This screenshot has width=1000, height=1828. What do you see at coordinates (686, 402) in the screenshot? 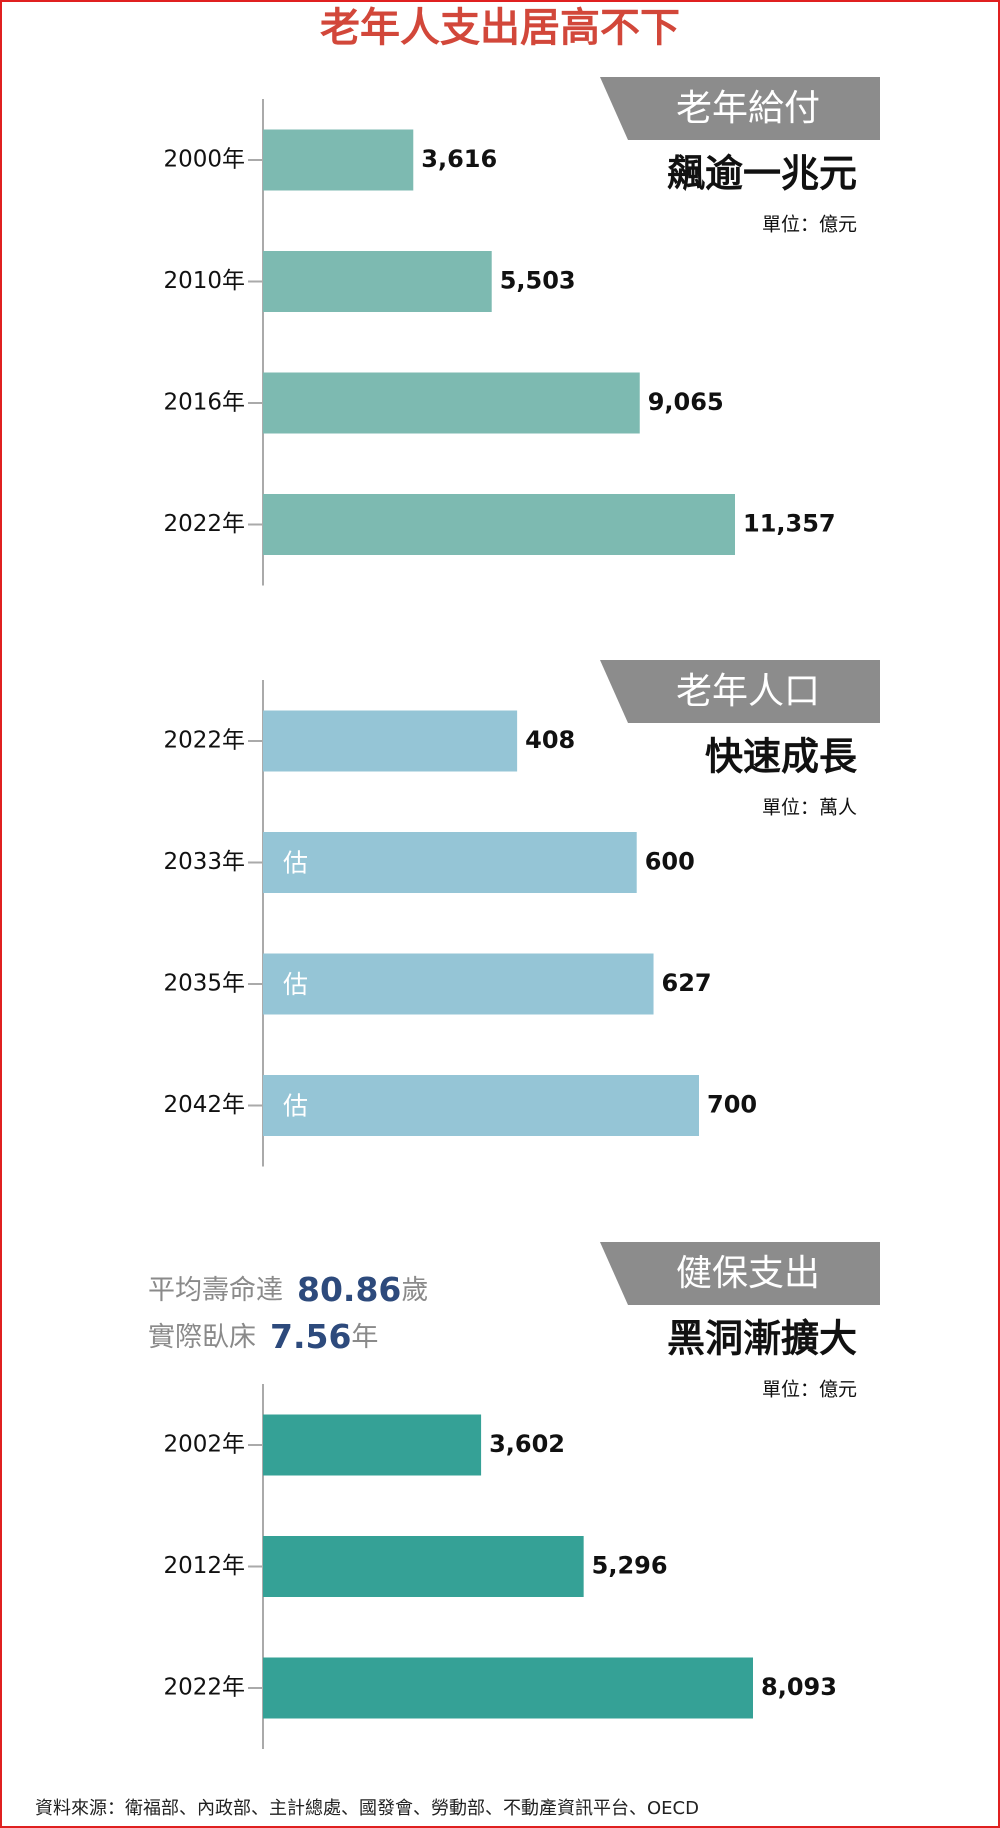
I see `value-label: 9,065` at bounding box center [686, 402].